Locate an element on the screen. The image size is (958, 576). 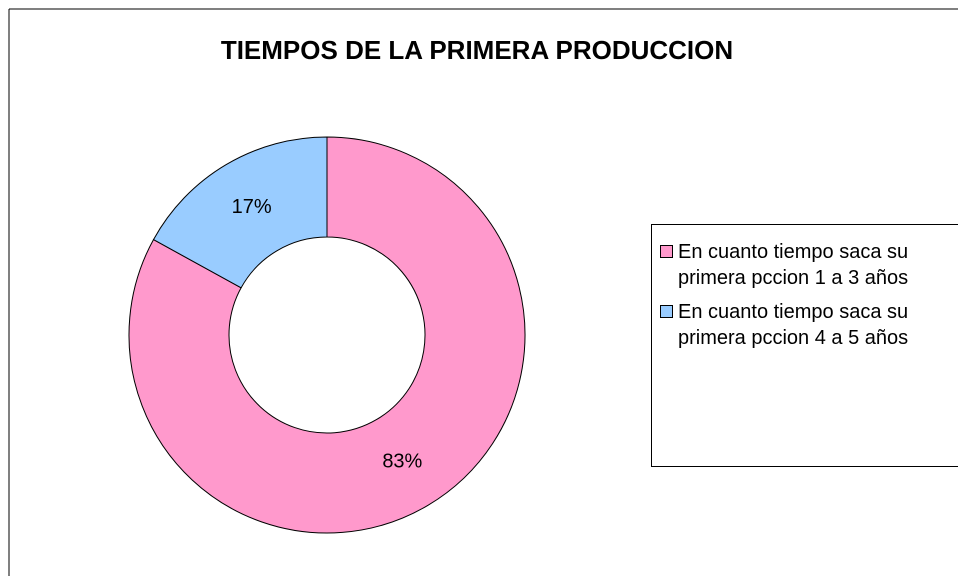
chart-title: TIEMPOS DE LA PRIMERA PRODUCCION is located at coordinates (477, 50).